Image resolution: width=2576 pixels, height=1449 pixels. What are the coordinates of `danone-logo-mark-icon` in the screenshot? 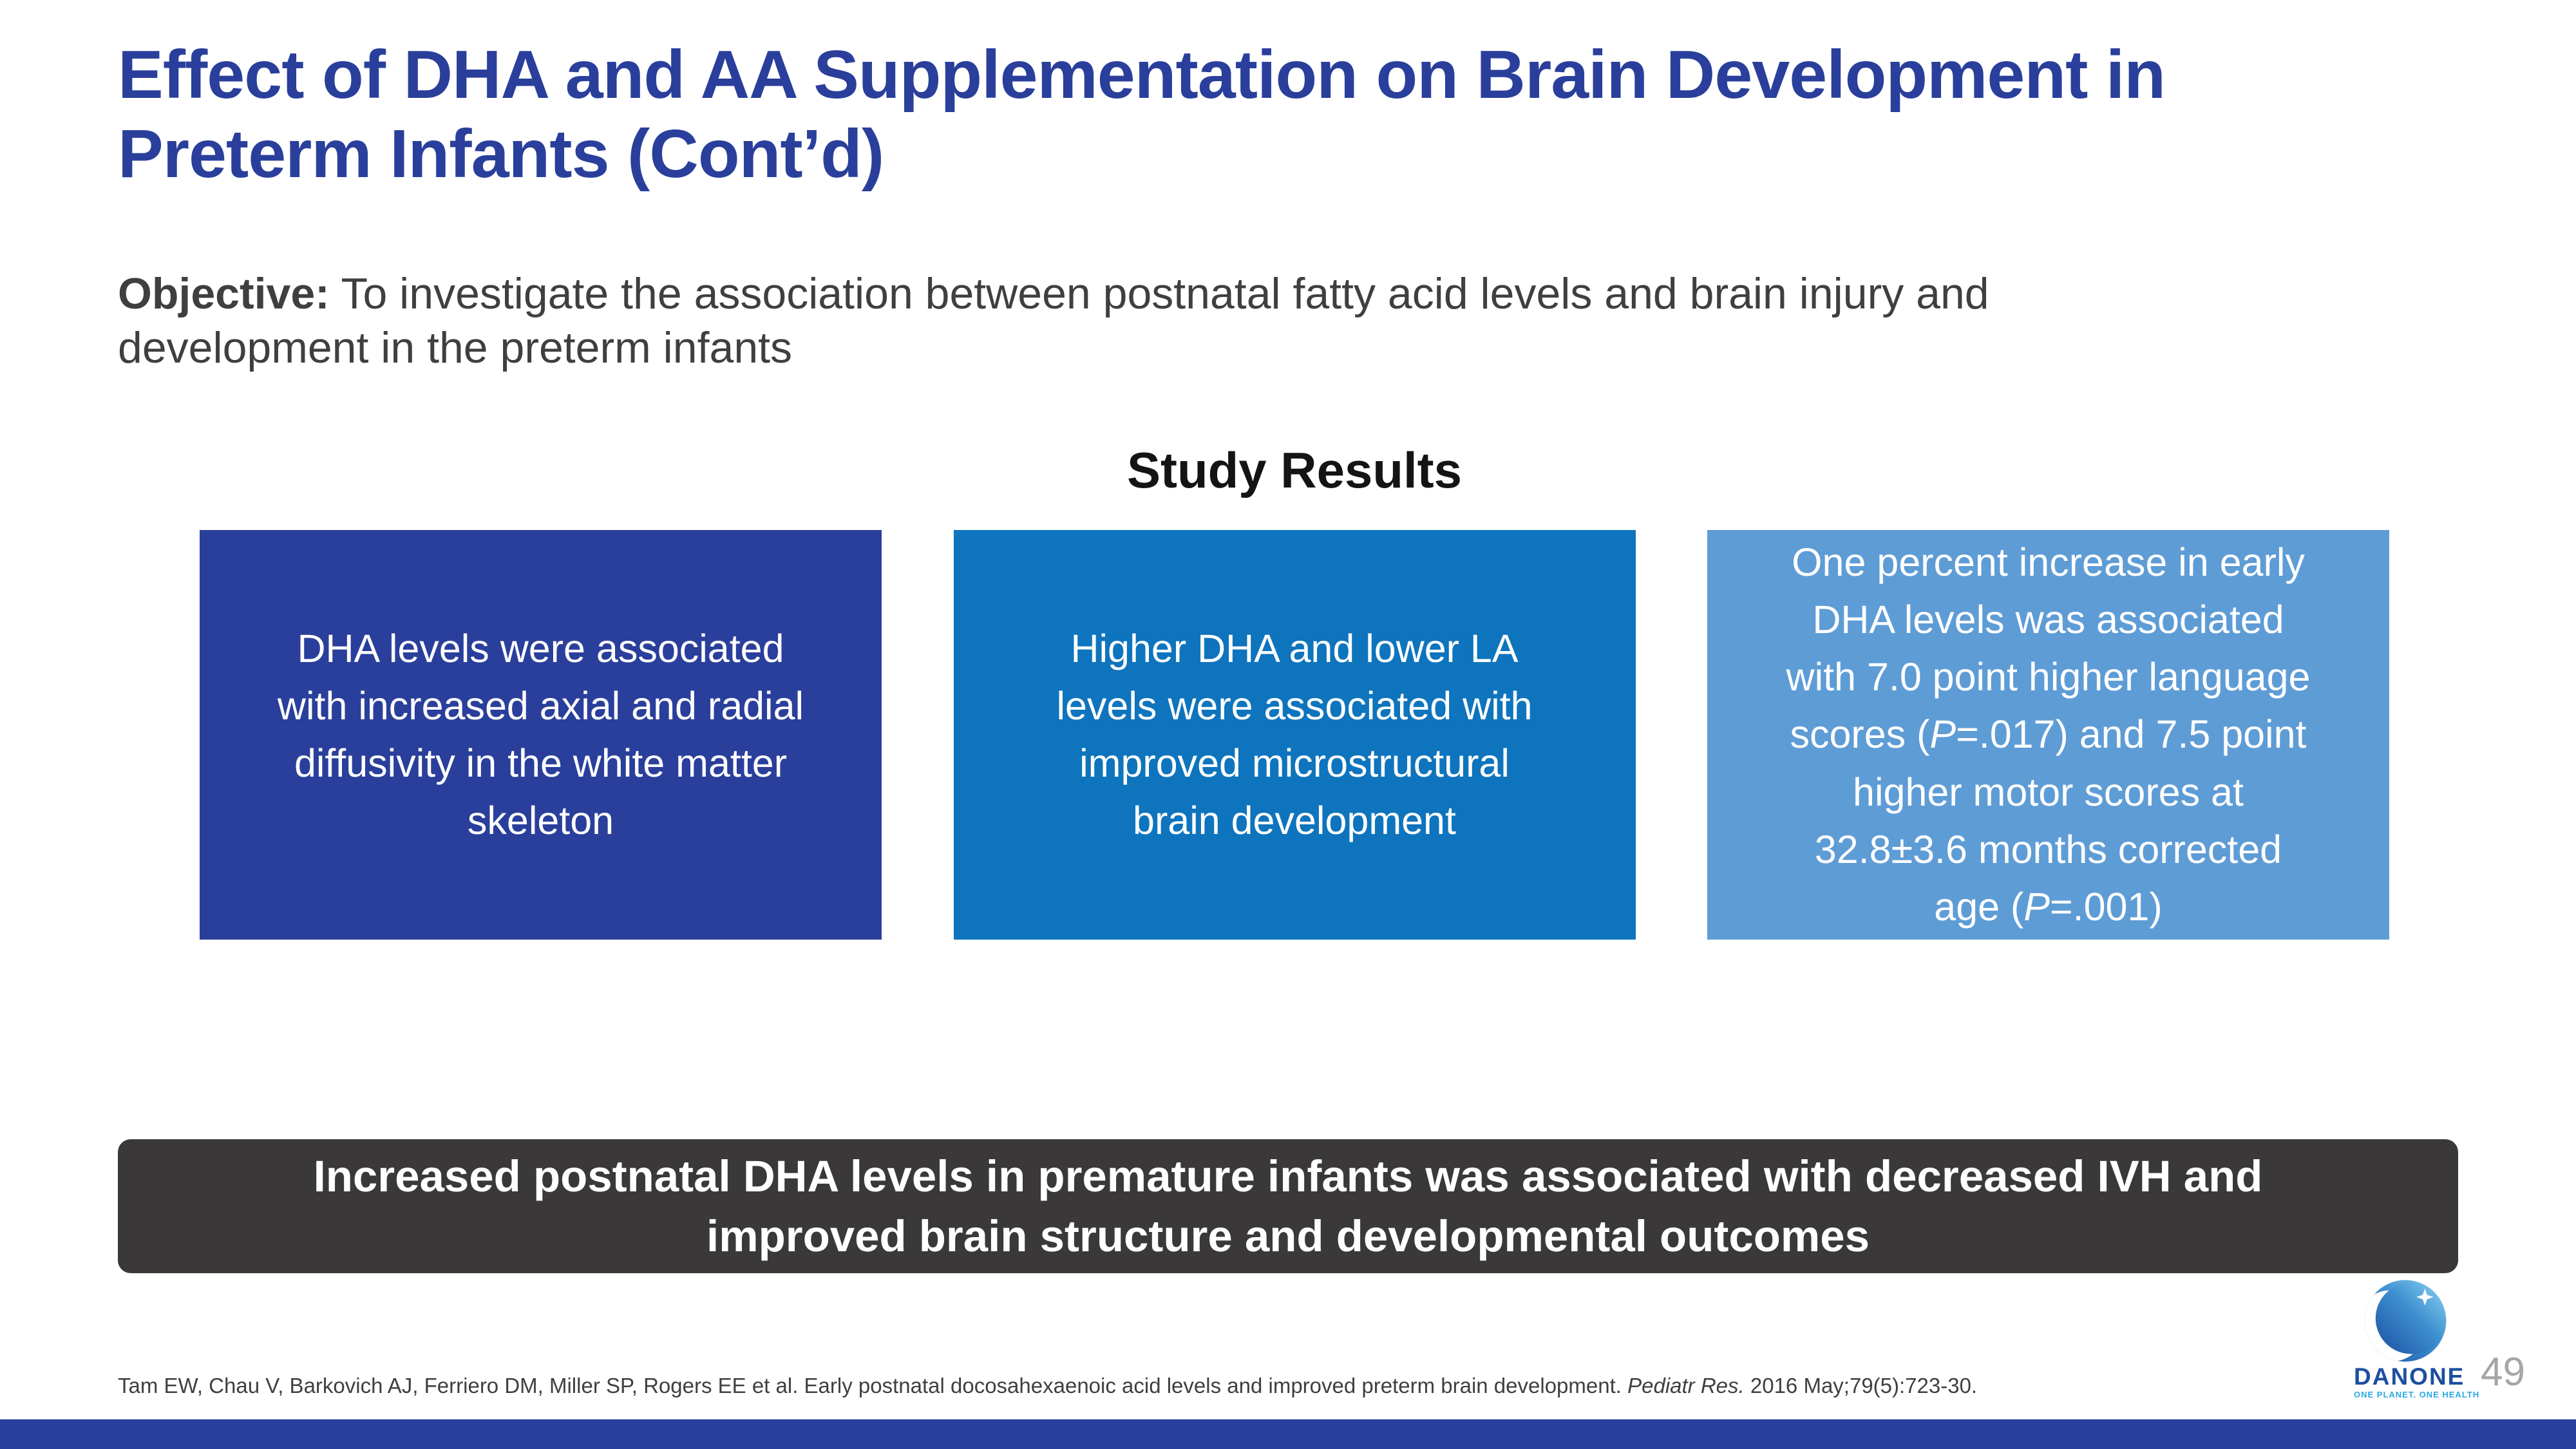 It's located at (2405, 1321).